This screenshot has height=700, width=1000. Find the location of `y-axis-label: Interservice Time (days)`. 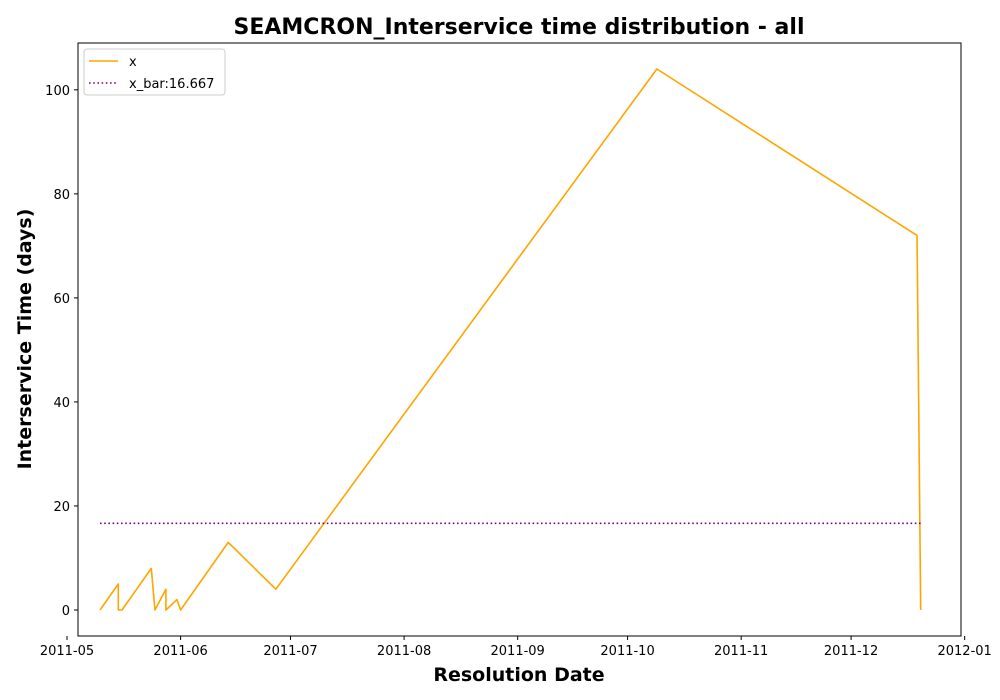

y-axis-label: Interservice Time (days) is located at coordinates (25, 339).